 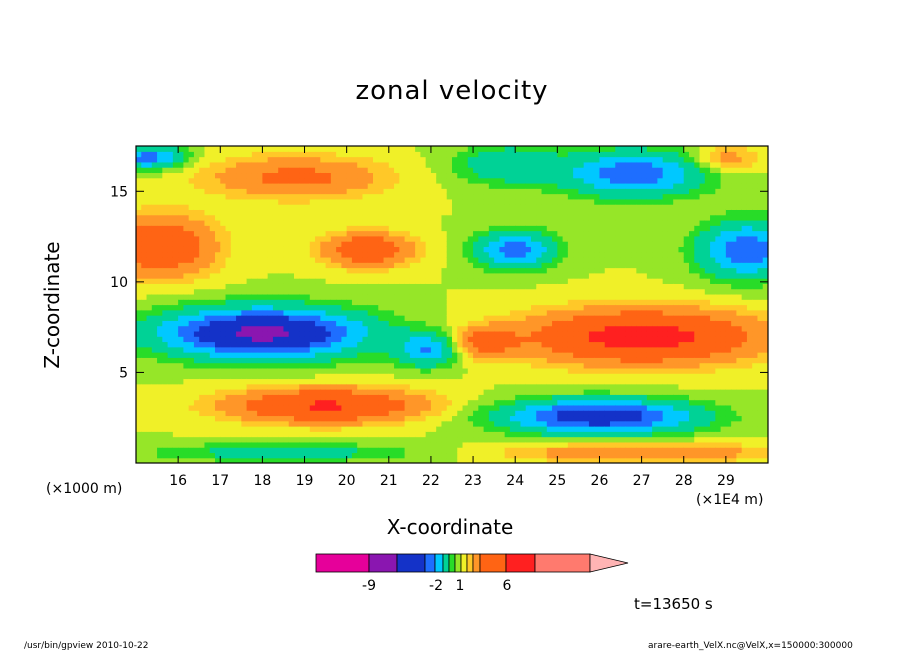 What do you see at coordinates (86, 646) in the screenshot?
I see `footer-left: /usr/bin/gpview 2010-10-22` at bounding box center [86, 646].